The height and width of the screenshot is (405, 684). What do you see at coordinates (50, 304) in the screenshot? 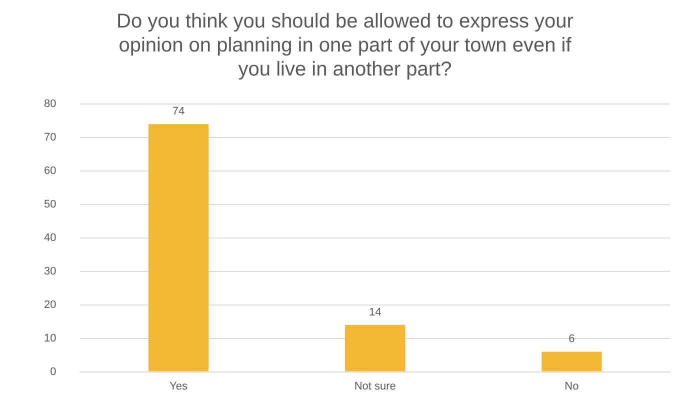
I see `y-tick-label: 20` at bounding box center [50, 304].